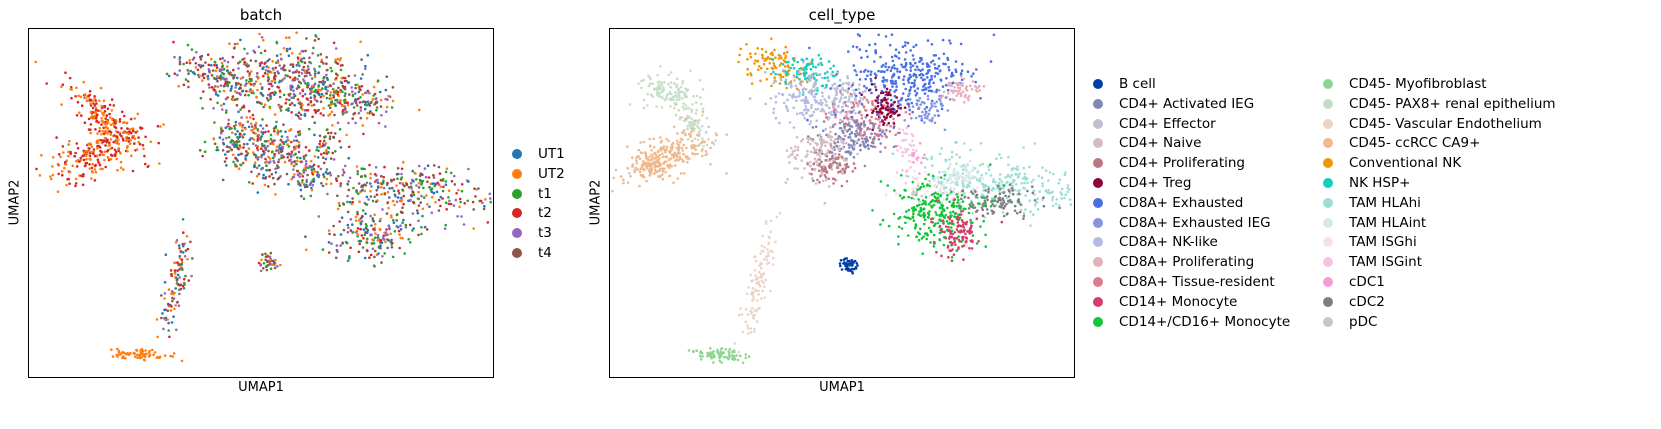 The height and width of the screenshot is (429, 1661). Describe the element at coordinates (517, 193) in the screenshot. I see `batch-legend-marker` at that location.